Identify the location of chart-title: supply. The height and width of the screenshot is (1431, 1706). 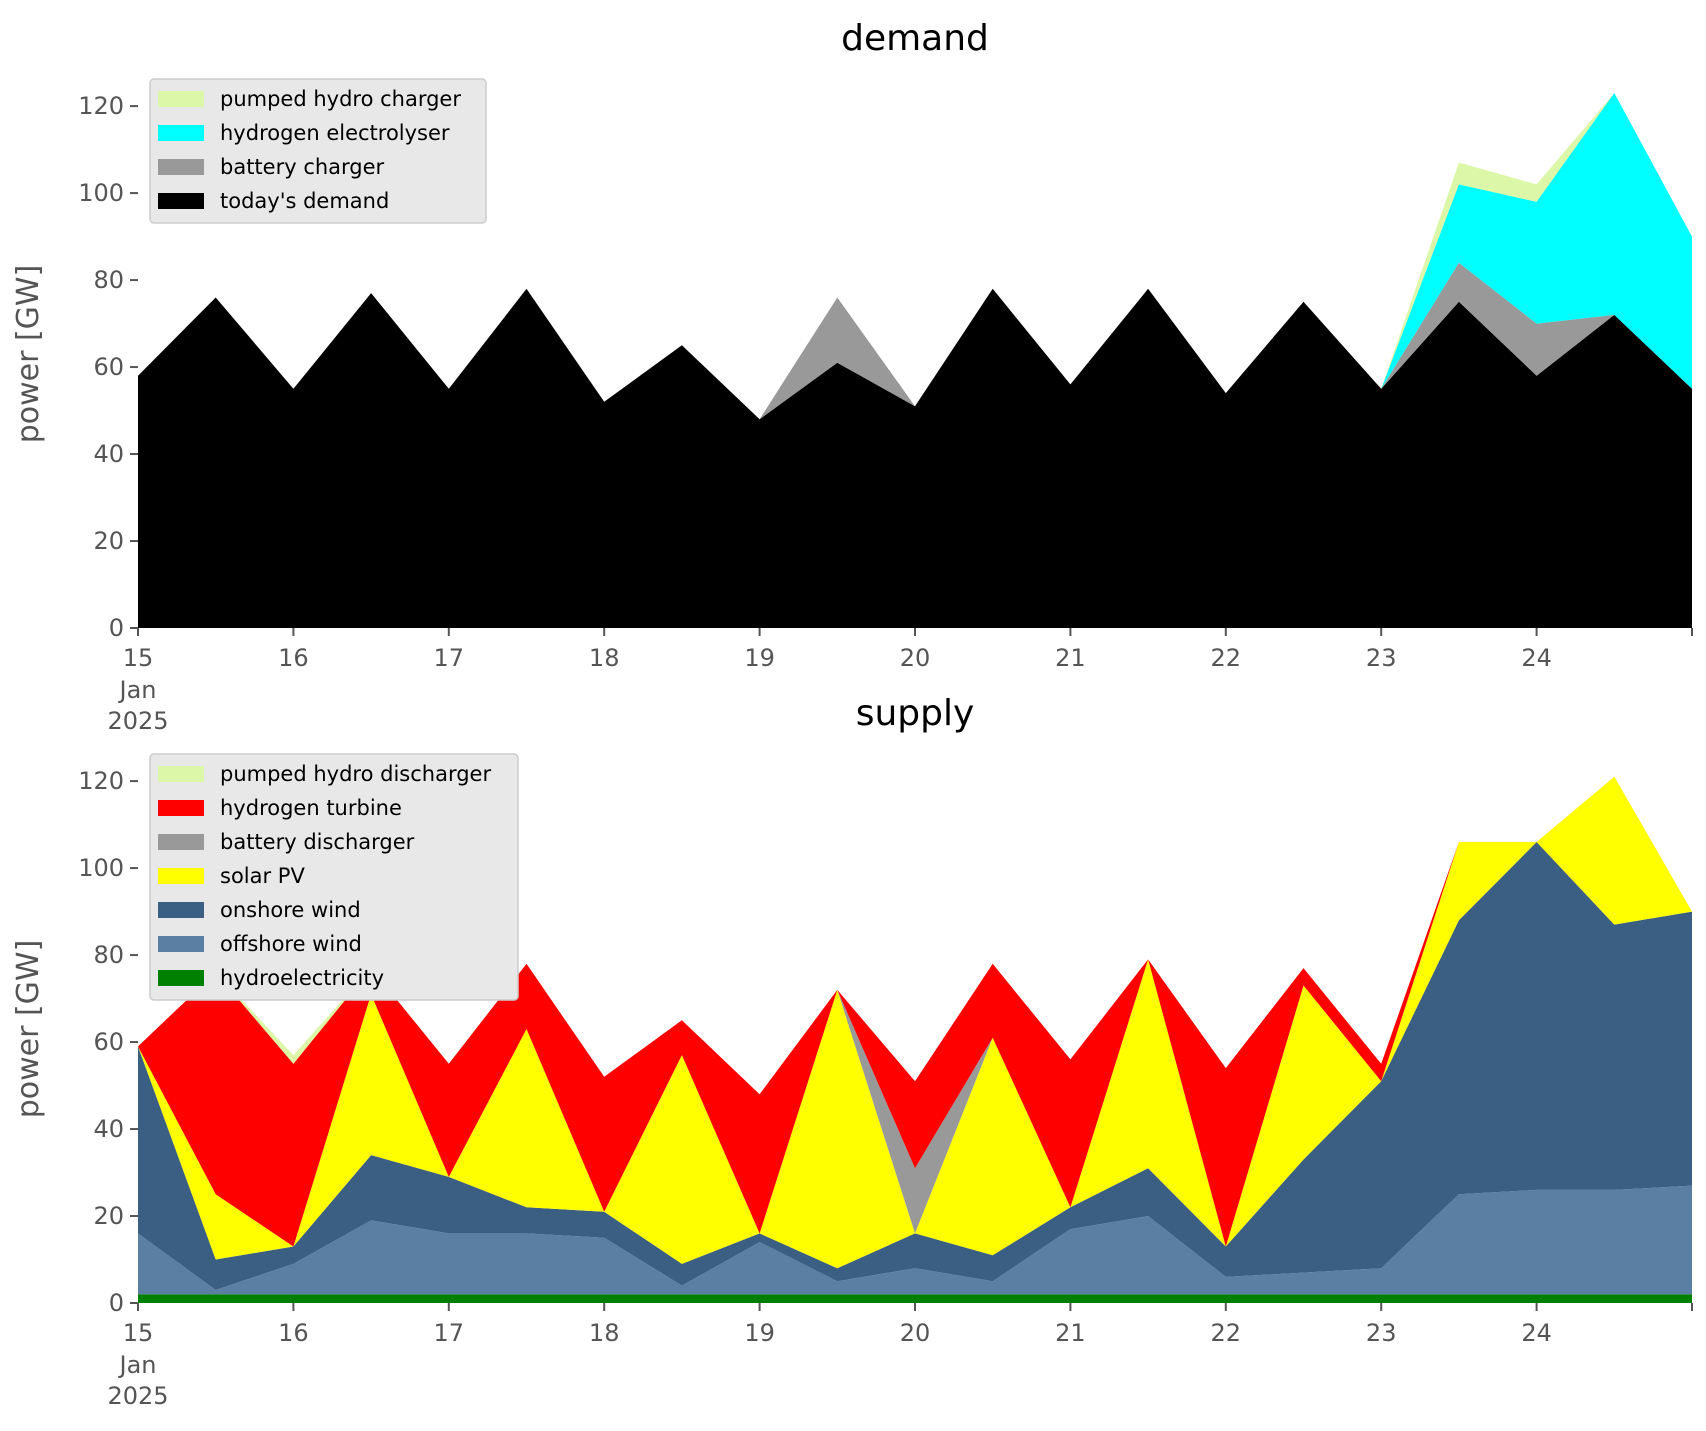
(915, 713).